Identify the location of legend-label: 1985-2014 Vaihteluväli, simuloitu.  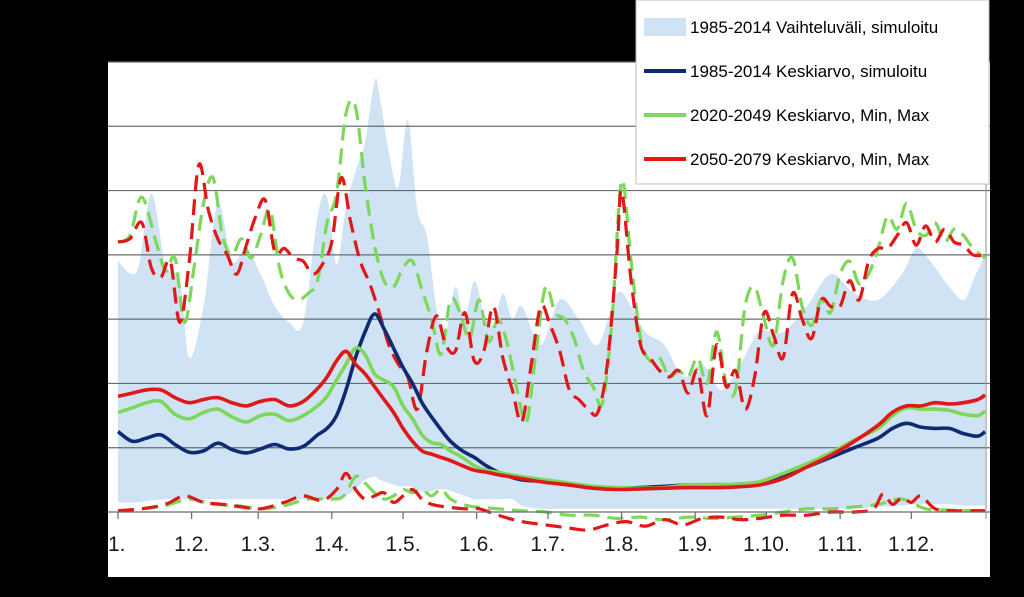
(814, 27).